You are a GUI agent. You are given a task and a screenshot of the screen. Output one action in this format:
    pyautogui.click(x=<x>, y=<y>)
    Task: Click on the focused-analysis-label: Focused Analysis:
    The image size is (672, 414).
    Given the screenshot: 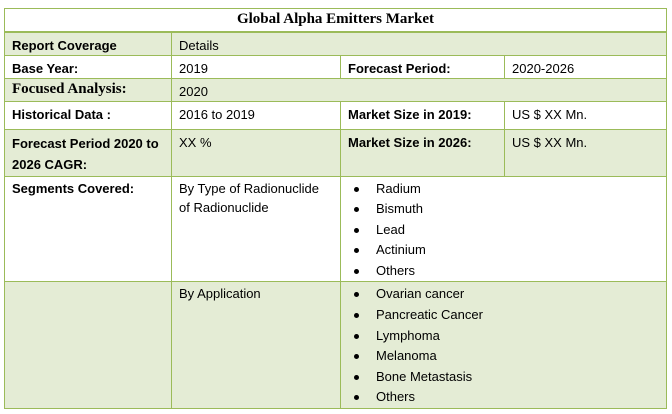 What is the action you would take?
    pyautogui.click(x=88, y=89)
    